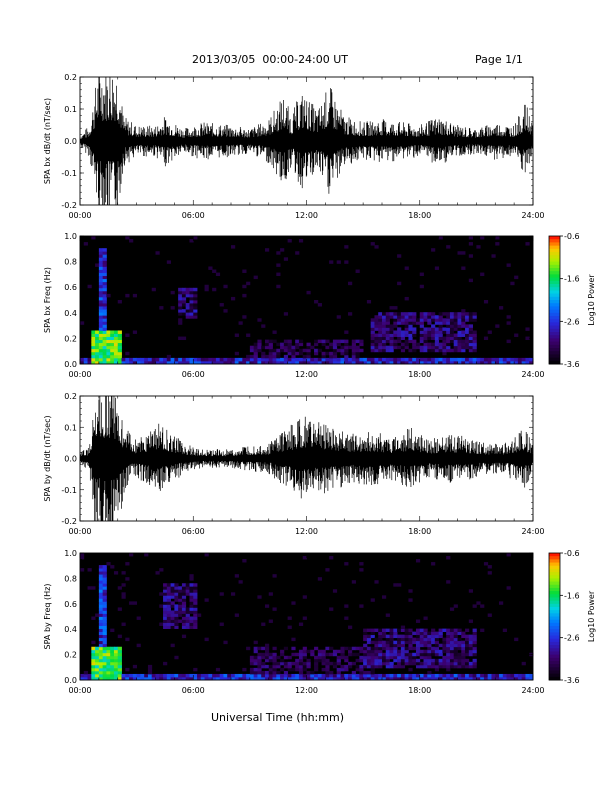 This screenshot has width=612, height=792. I want to click on x-tick-label: 06:00, so click(193, 215).